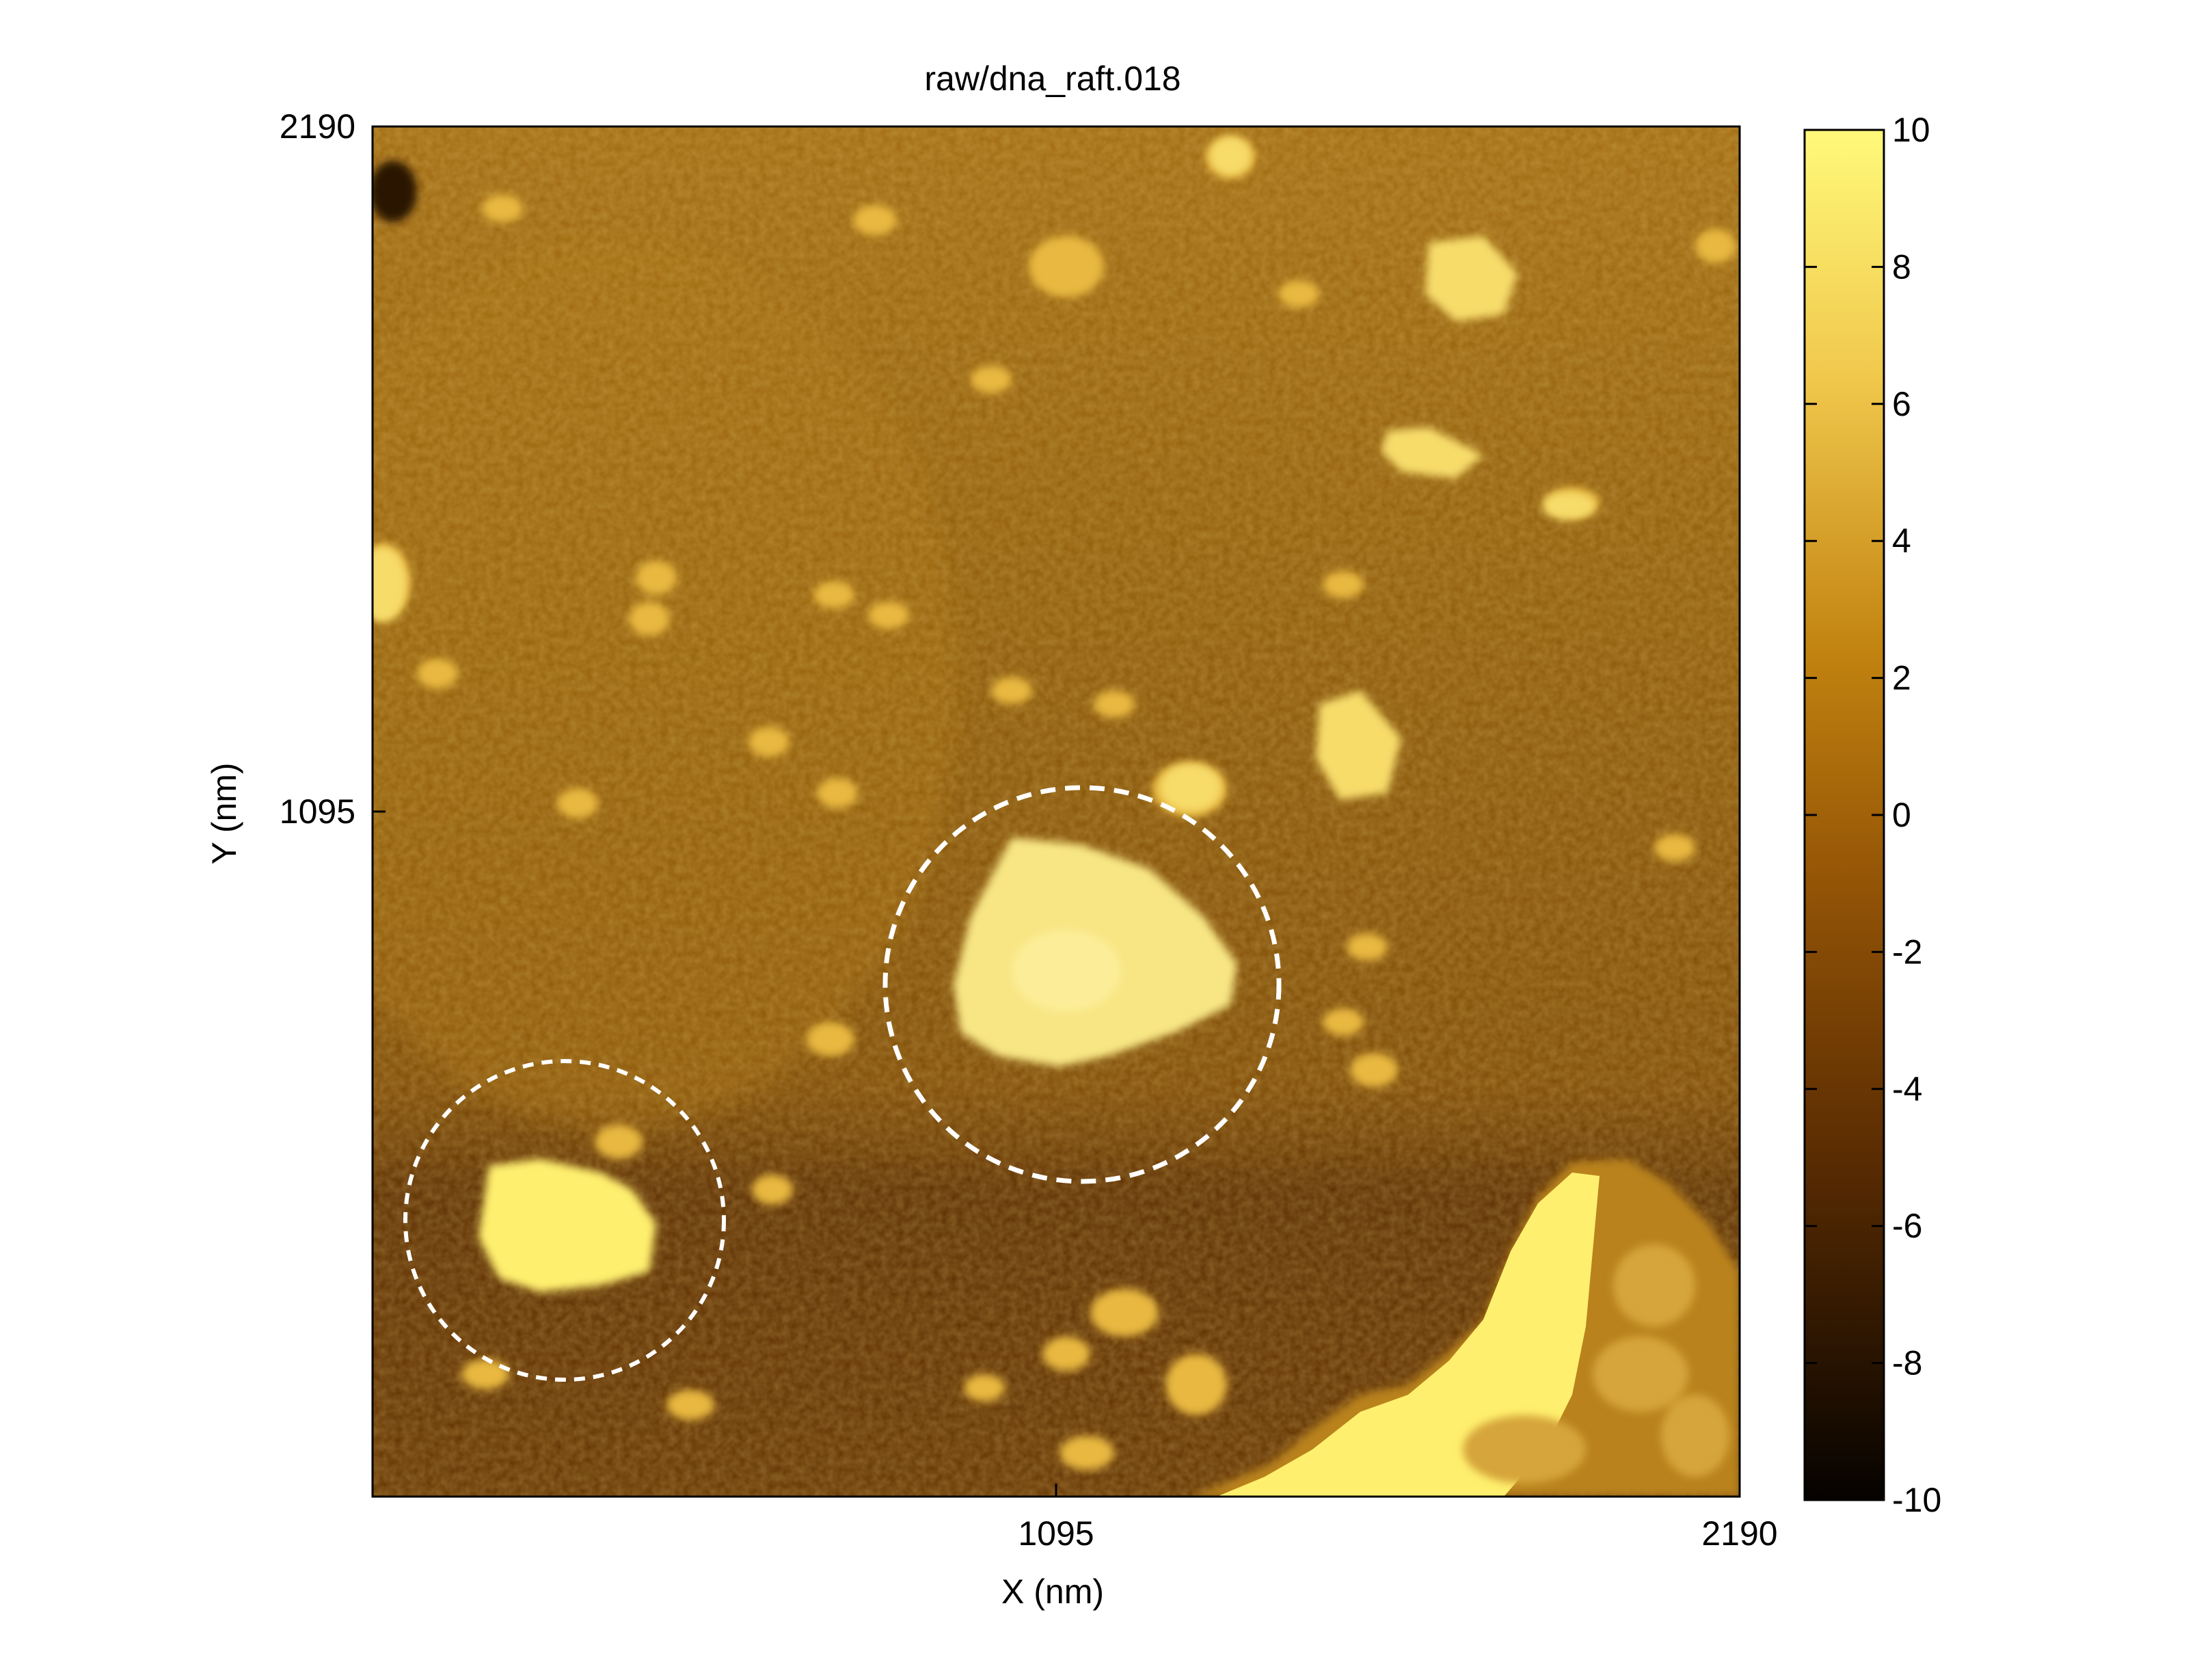  Describe the element at coordinates (1901, 678) in the screenshot. I see `colorbar-tick-label: 2` at that location.